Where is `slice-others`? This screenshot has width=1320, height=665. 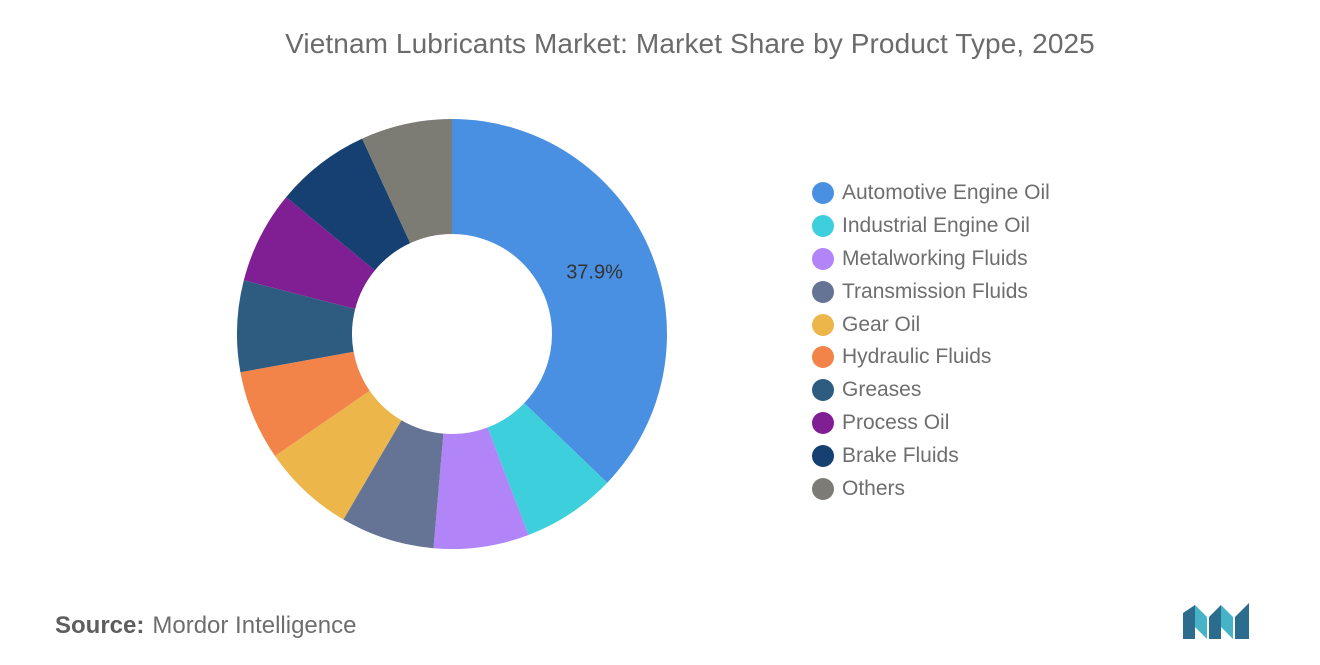
slice-others is located at coordinates (407, 181).